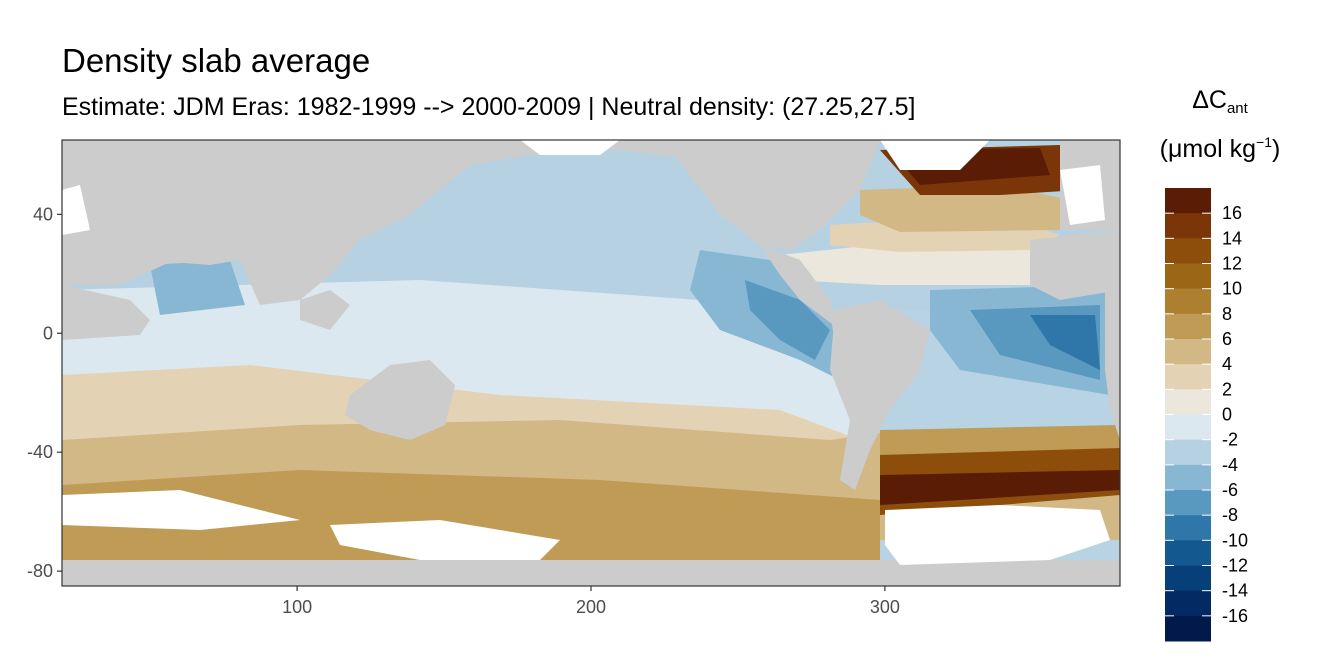 This screenshot has width=1344, height=672. Describe the element at coordinates (570, 165) in the screenshot. I see `land-north-pacific-rim` at that location.